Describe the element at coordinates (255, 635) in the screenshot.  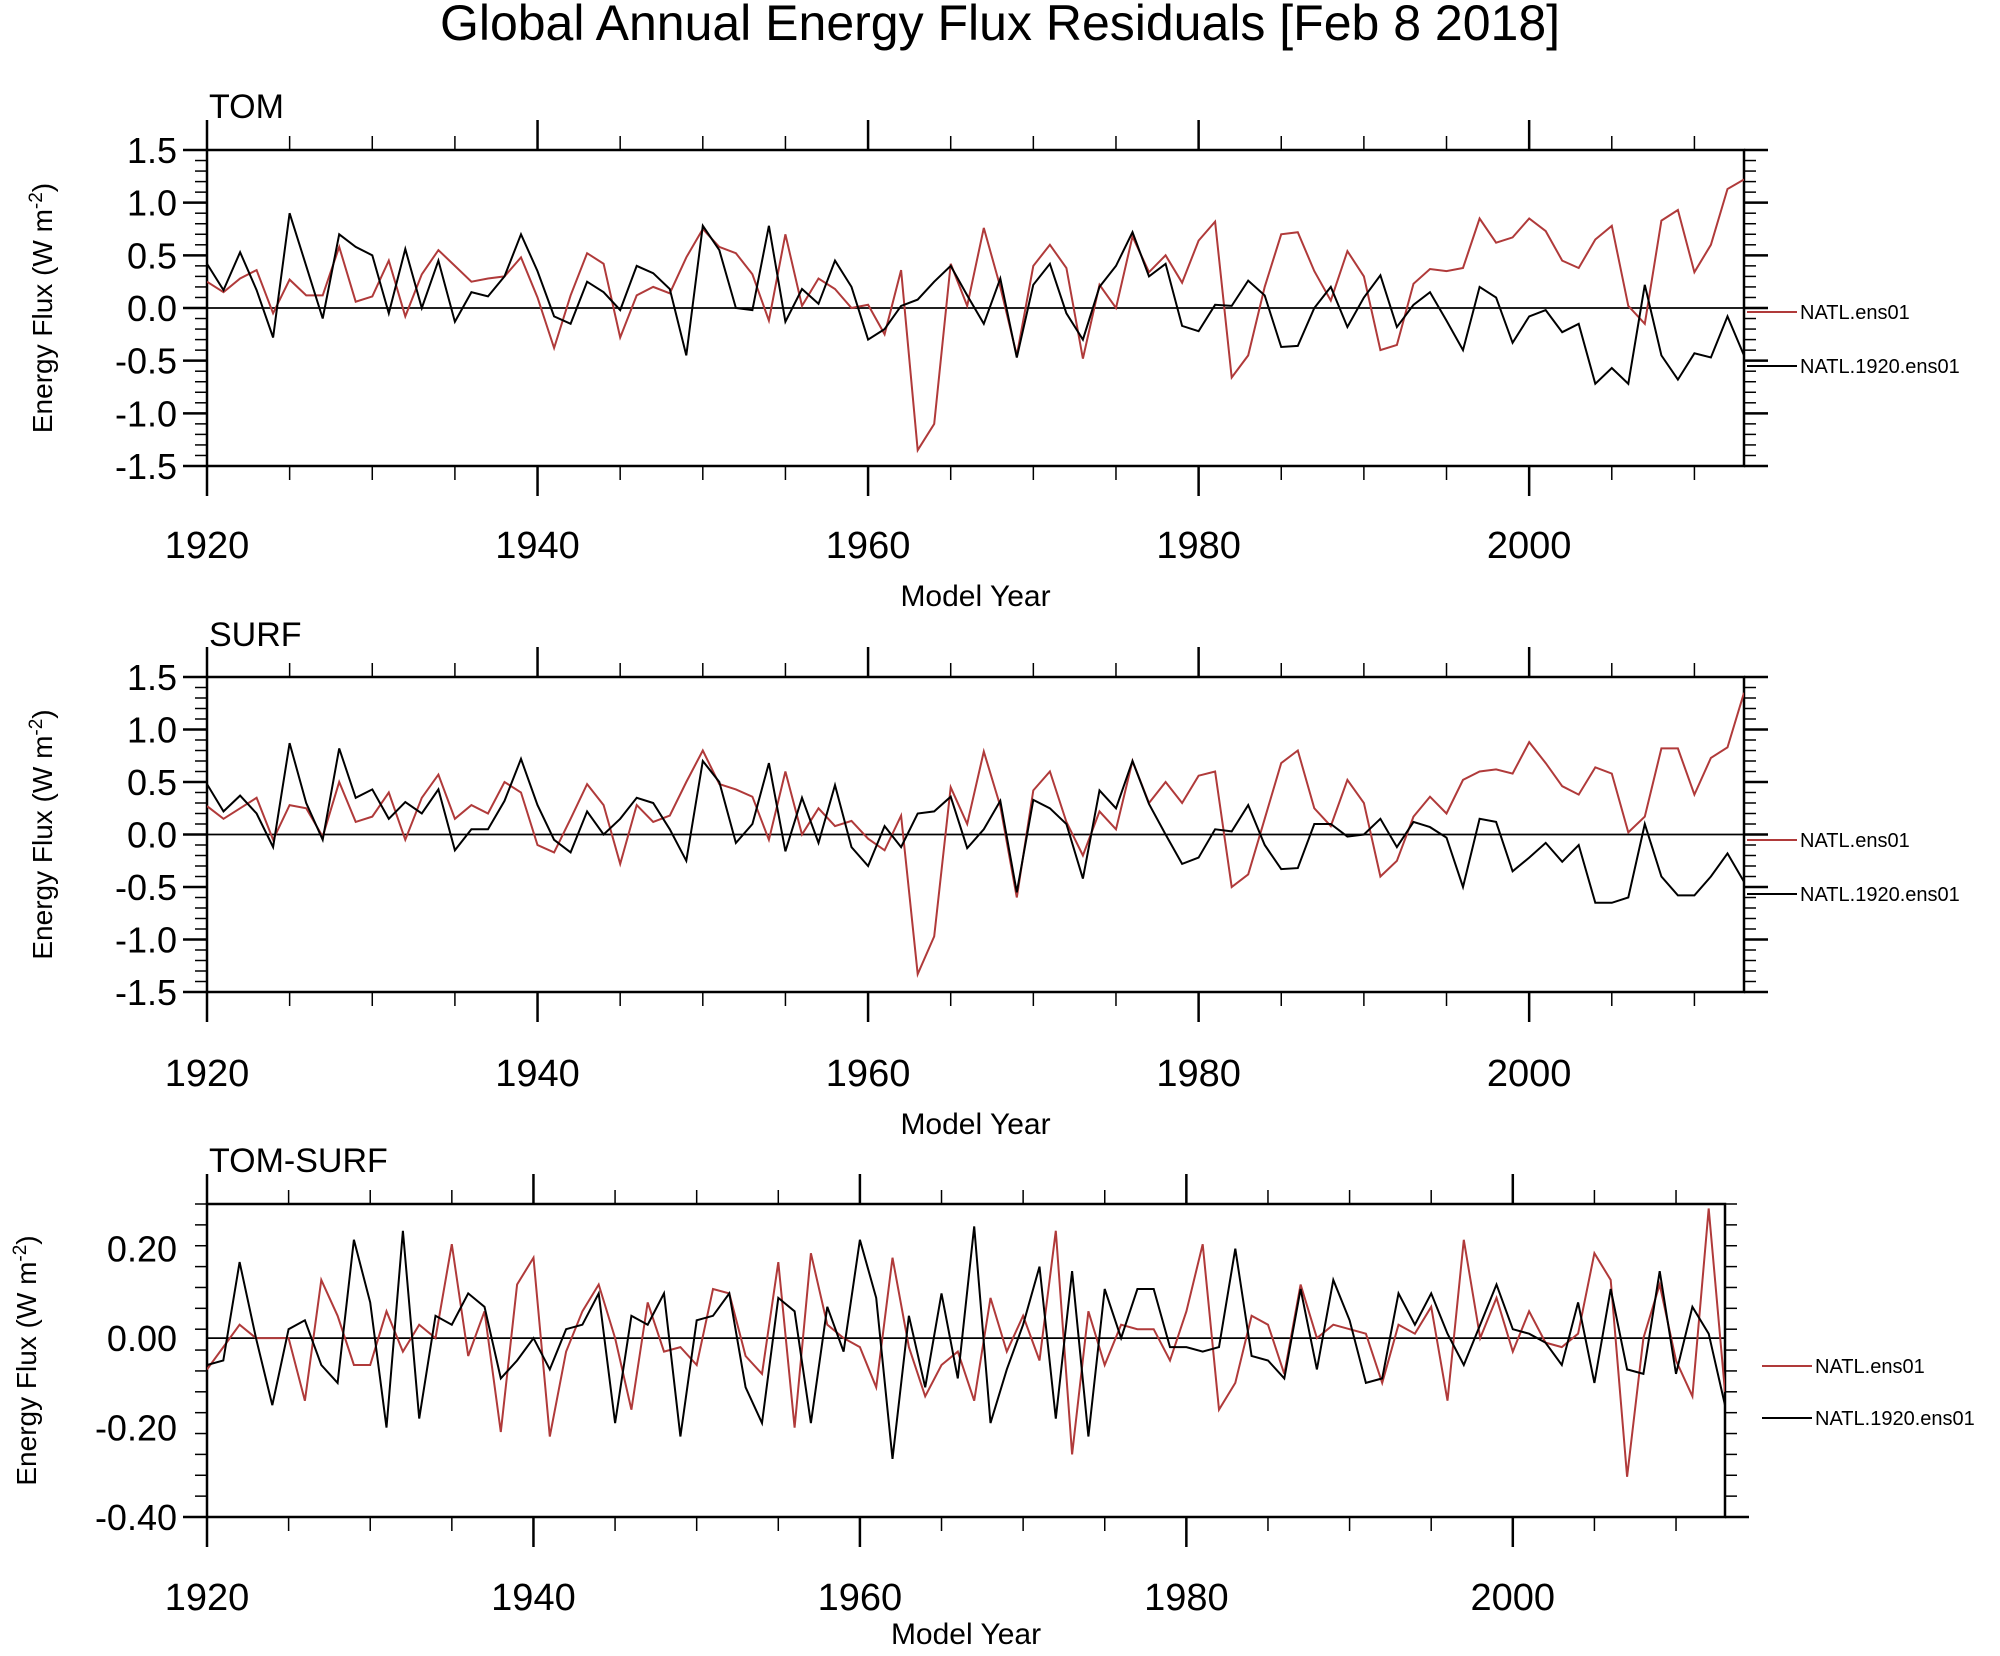
I see `panel-label: SURF` at that location.